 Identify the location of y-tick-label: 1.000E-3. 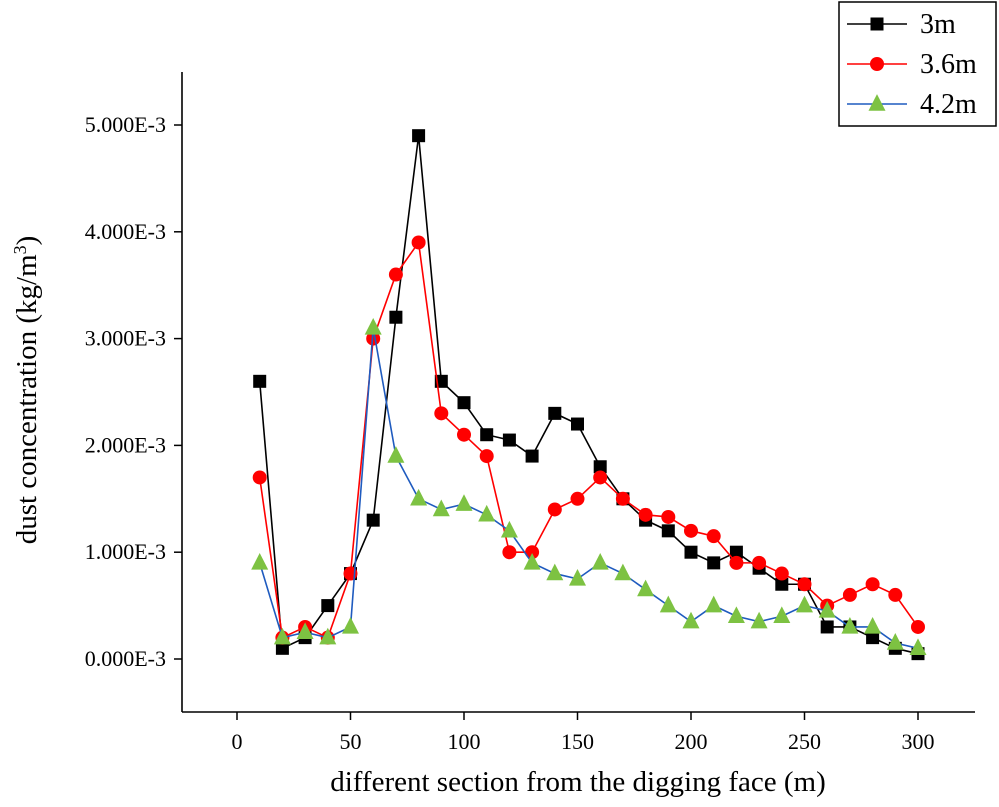
(125, 551).